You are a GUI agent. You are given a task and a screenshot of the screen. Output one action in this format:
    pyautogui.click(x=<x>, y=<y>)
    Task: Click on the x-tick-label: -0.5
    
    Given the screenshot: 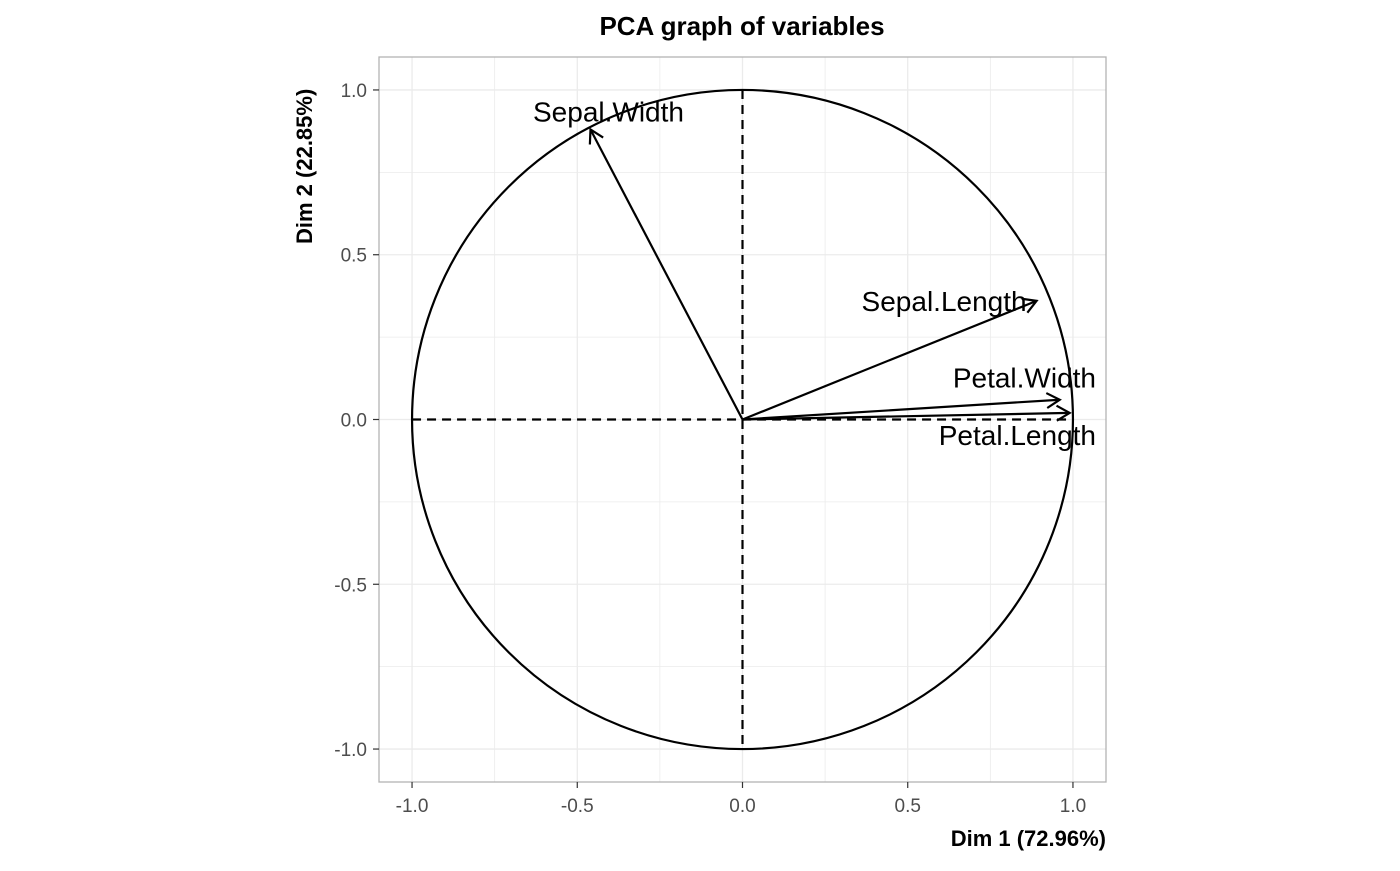 What is the action you would take?
    pyautogui.click(x=577, y=806)
    